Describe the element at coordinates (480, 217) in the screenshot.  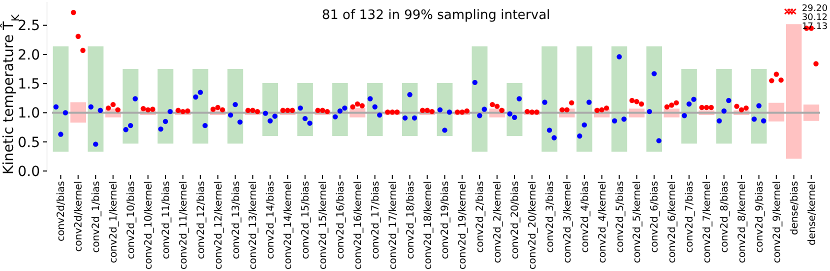
I see `x-tick-label: conv2d_2/bias` at that location.